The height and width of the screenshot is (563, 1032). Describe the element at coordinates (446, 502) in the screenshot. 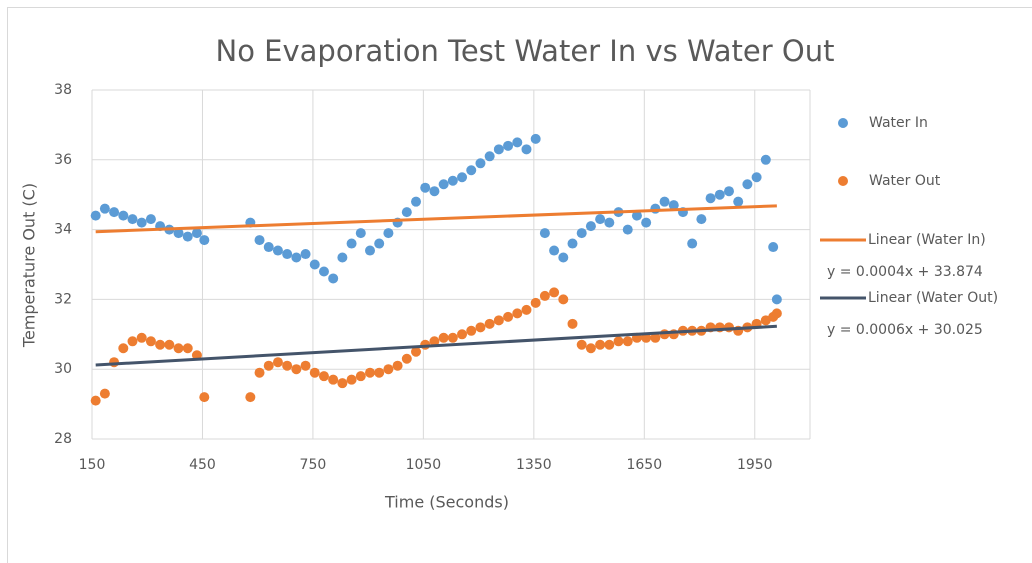

I see `x-axis-title: Time (Seconds)` at that location.